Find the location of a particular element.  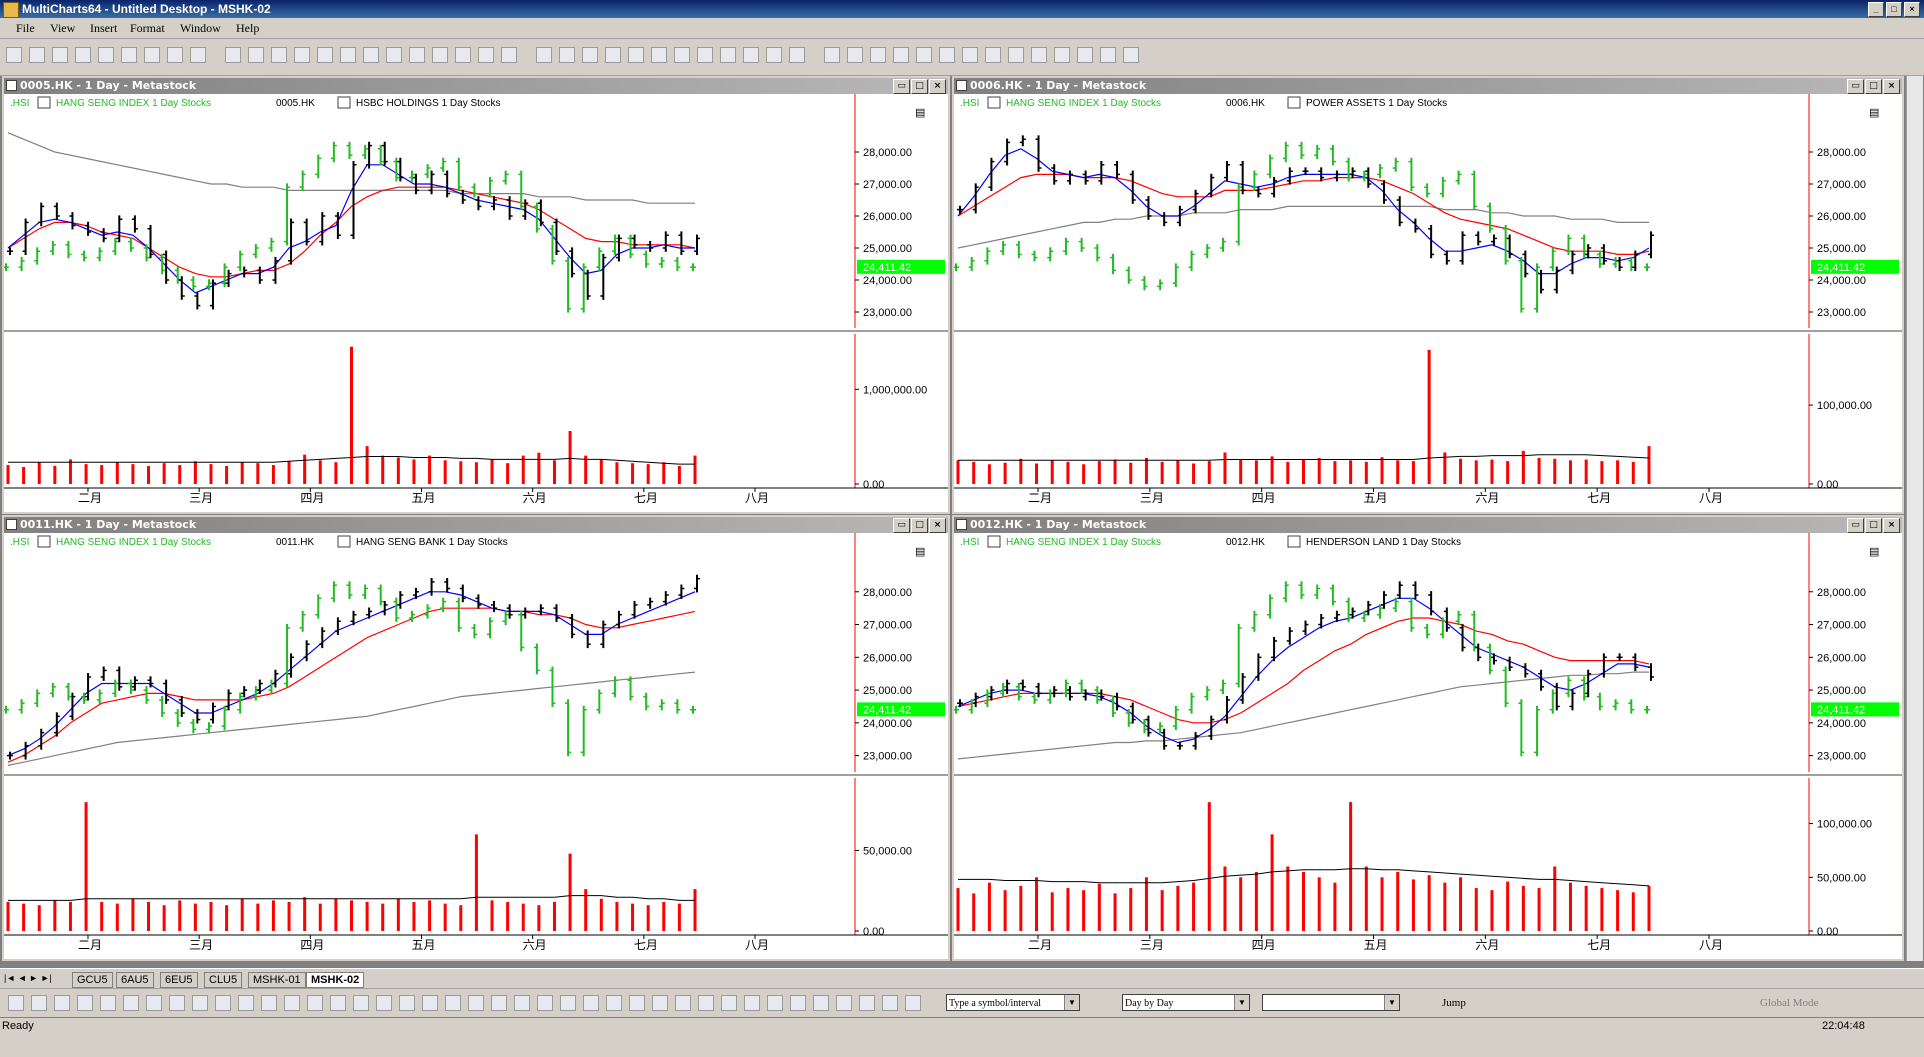

tab-gcu5: GCU5 is located at coordinates (92, 980).